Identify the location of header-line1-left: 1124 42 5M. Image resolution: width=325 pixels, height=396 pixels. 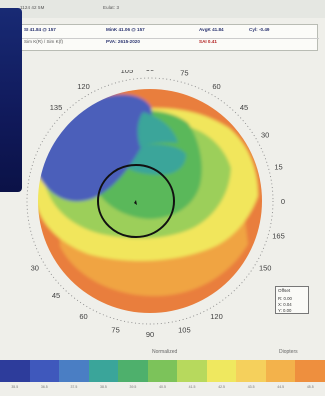
(32, 7).